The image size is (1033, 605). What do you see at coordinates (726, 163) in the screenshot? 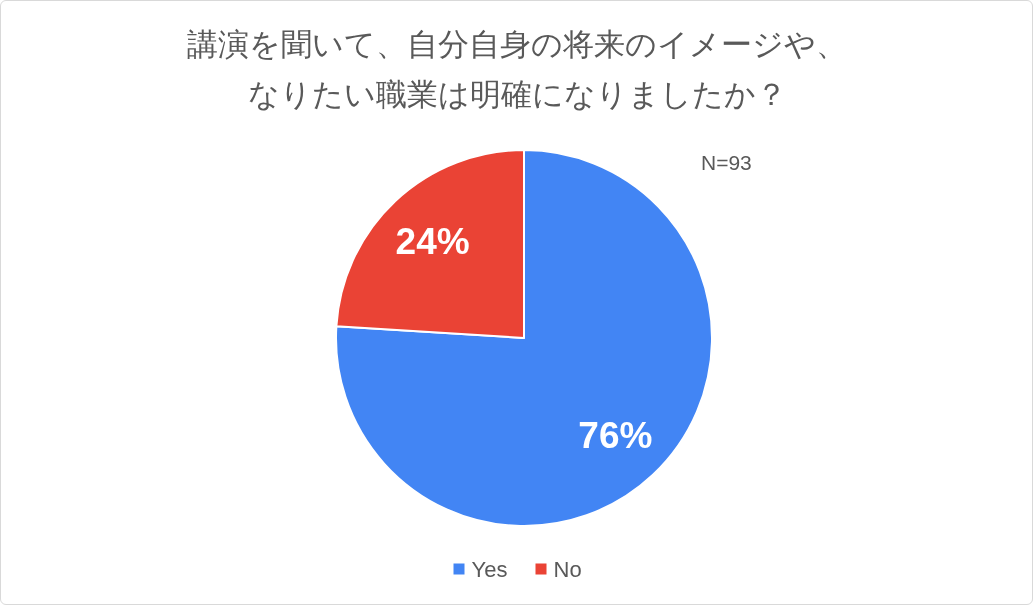
I see `text: N=93` at bounding box center [726, 163].